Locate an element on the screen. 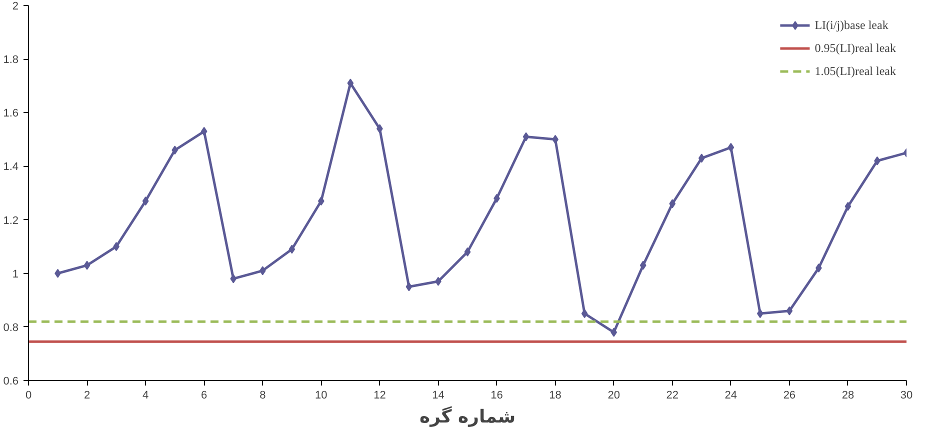 This screenshot has height=434, width=926. x-axis-title: شماره گره is located at coordinates (467, 417).